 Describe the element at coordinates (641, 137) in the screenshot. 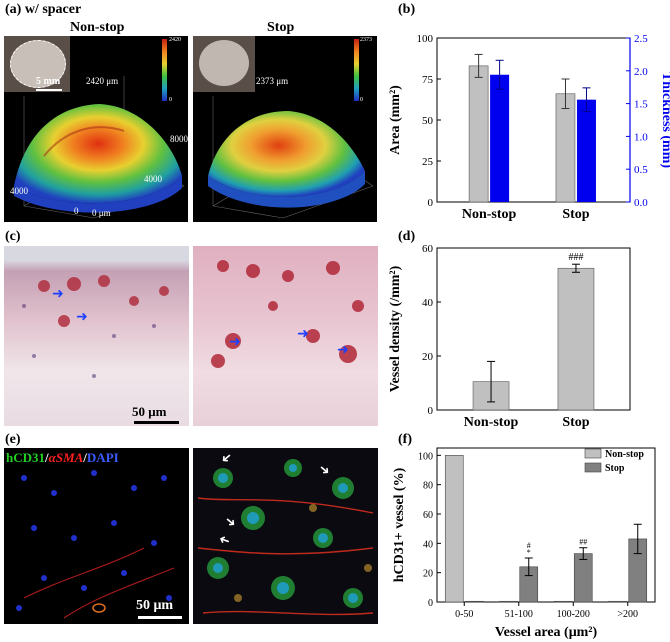

I see `y-right-tick-label: 1.0` at that location.